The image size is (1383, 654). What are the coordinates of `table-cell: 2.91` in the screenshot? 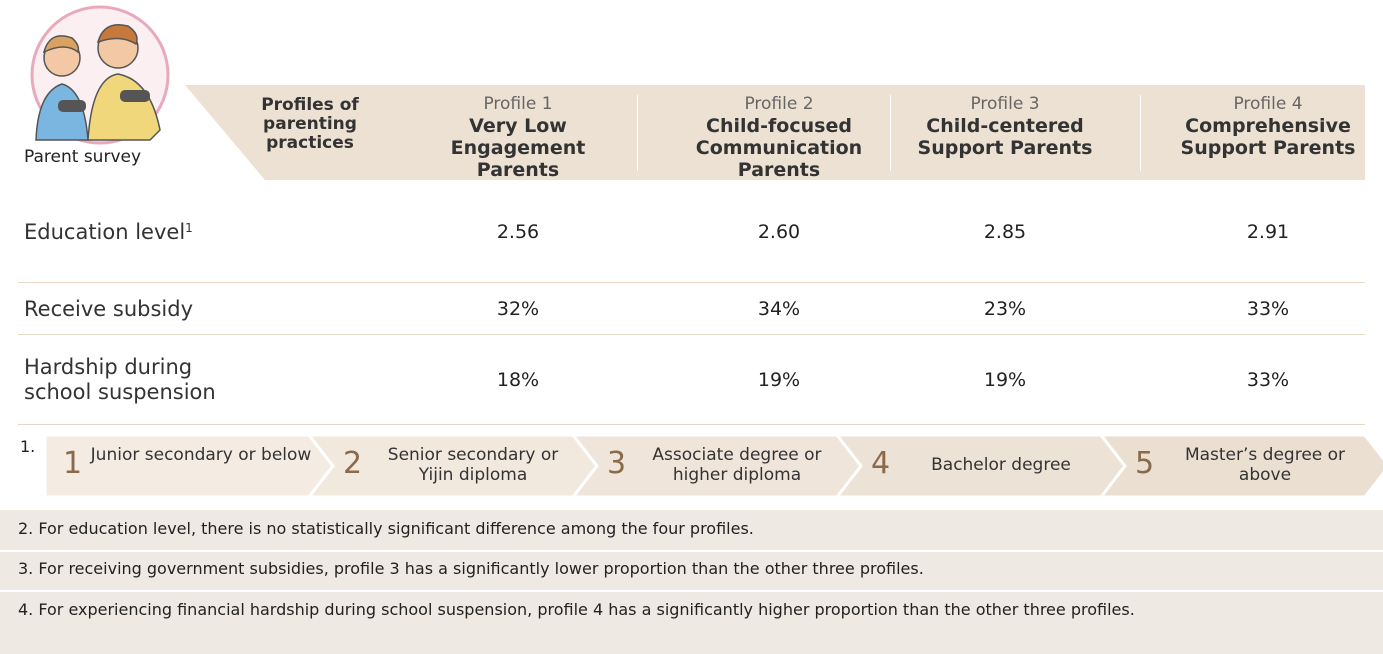 It's located at (1268, 232).